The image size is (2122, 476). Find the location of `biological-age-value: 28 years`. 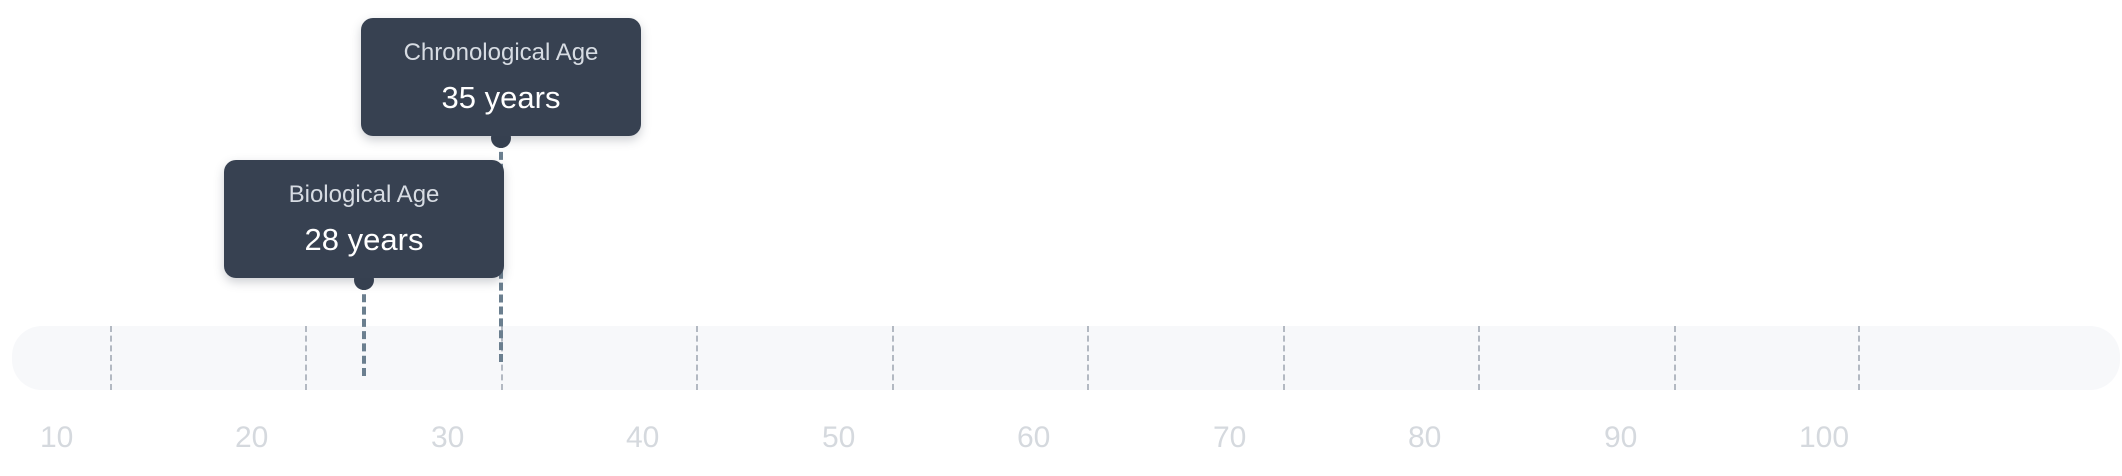

biological-age-value: 28 years is located at coordinates (364, 239).